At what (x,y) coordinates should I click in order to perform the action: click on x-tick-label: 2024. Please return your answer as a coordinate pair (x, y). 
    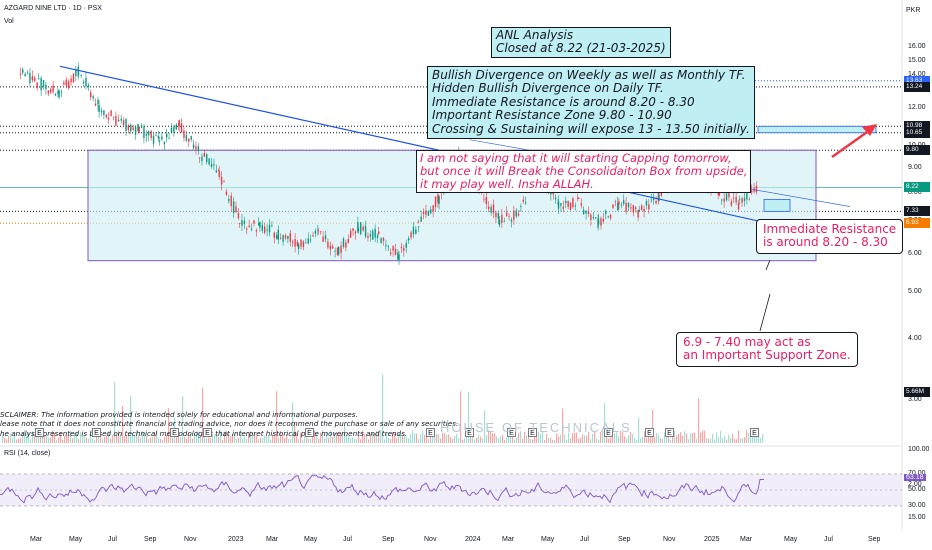
    Looking at the image, I should click on (473, 539).